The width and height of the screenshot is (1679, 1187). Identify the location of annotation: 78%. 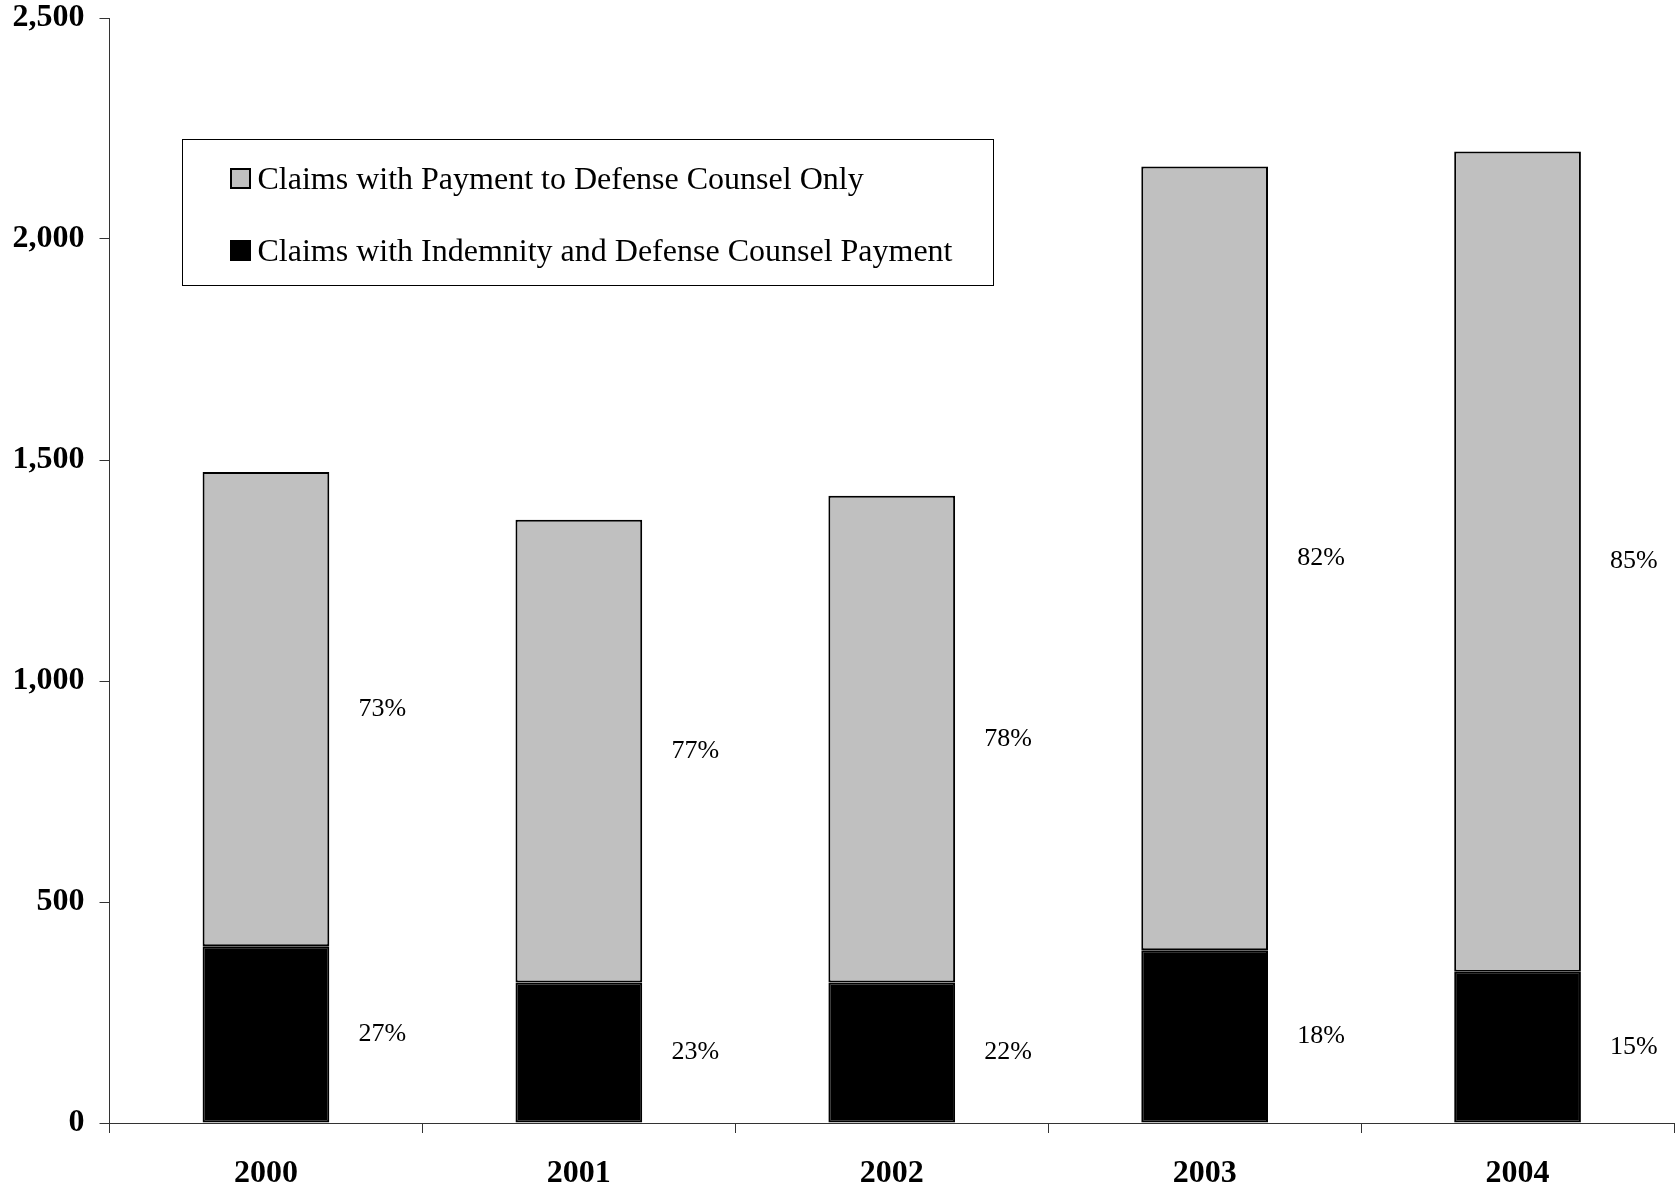
(1008, 737).